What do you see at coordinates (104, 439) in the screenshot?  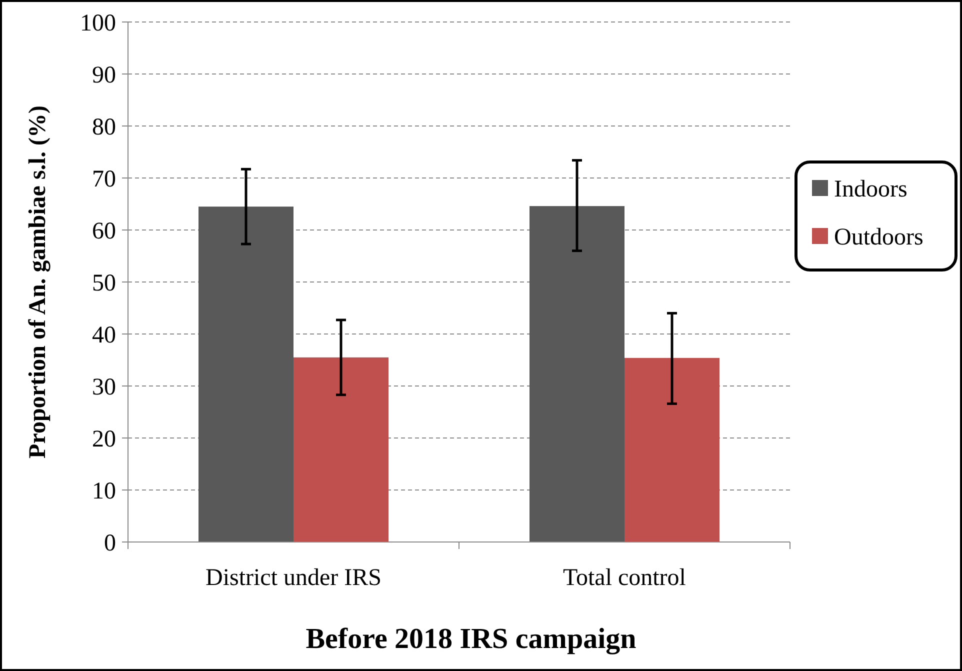 I see `y-tick-label: 20` at bounding box center [104, 439].